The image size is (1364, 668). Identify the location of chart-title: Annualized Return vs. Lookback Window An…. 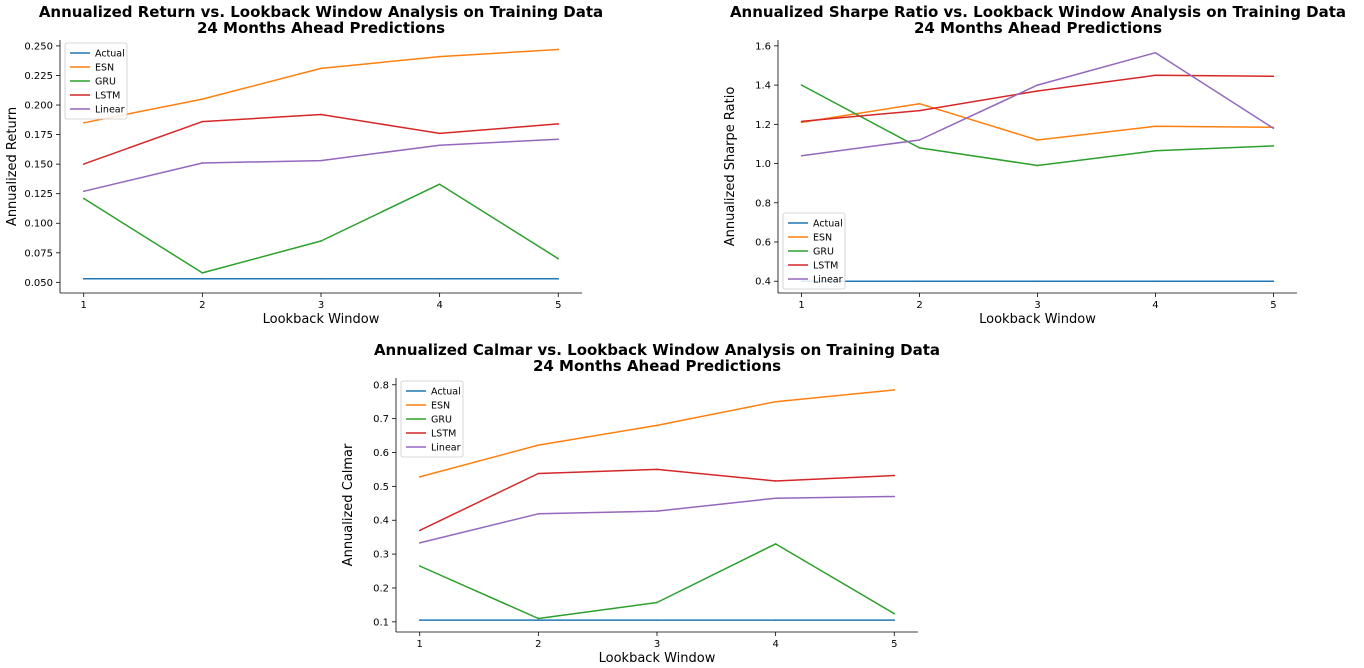
(321, 12).